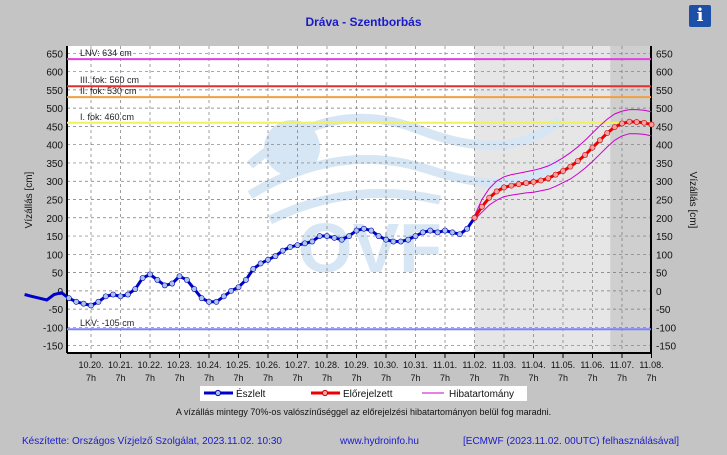  Describe the element at coordinates (415, 365) in the screenshot. I see `x-tick-label: 10.31.` at that location.